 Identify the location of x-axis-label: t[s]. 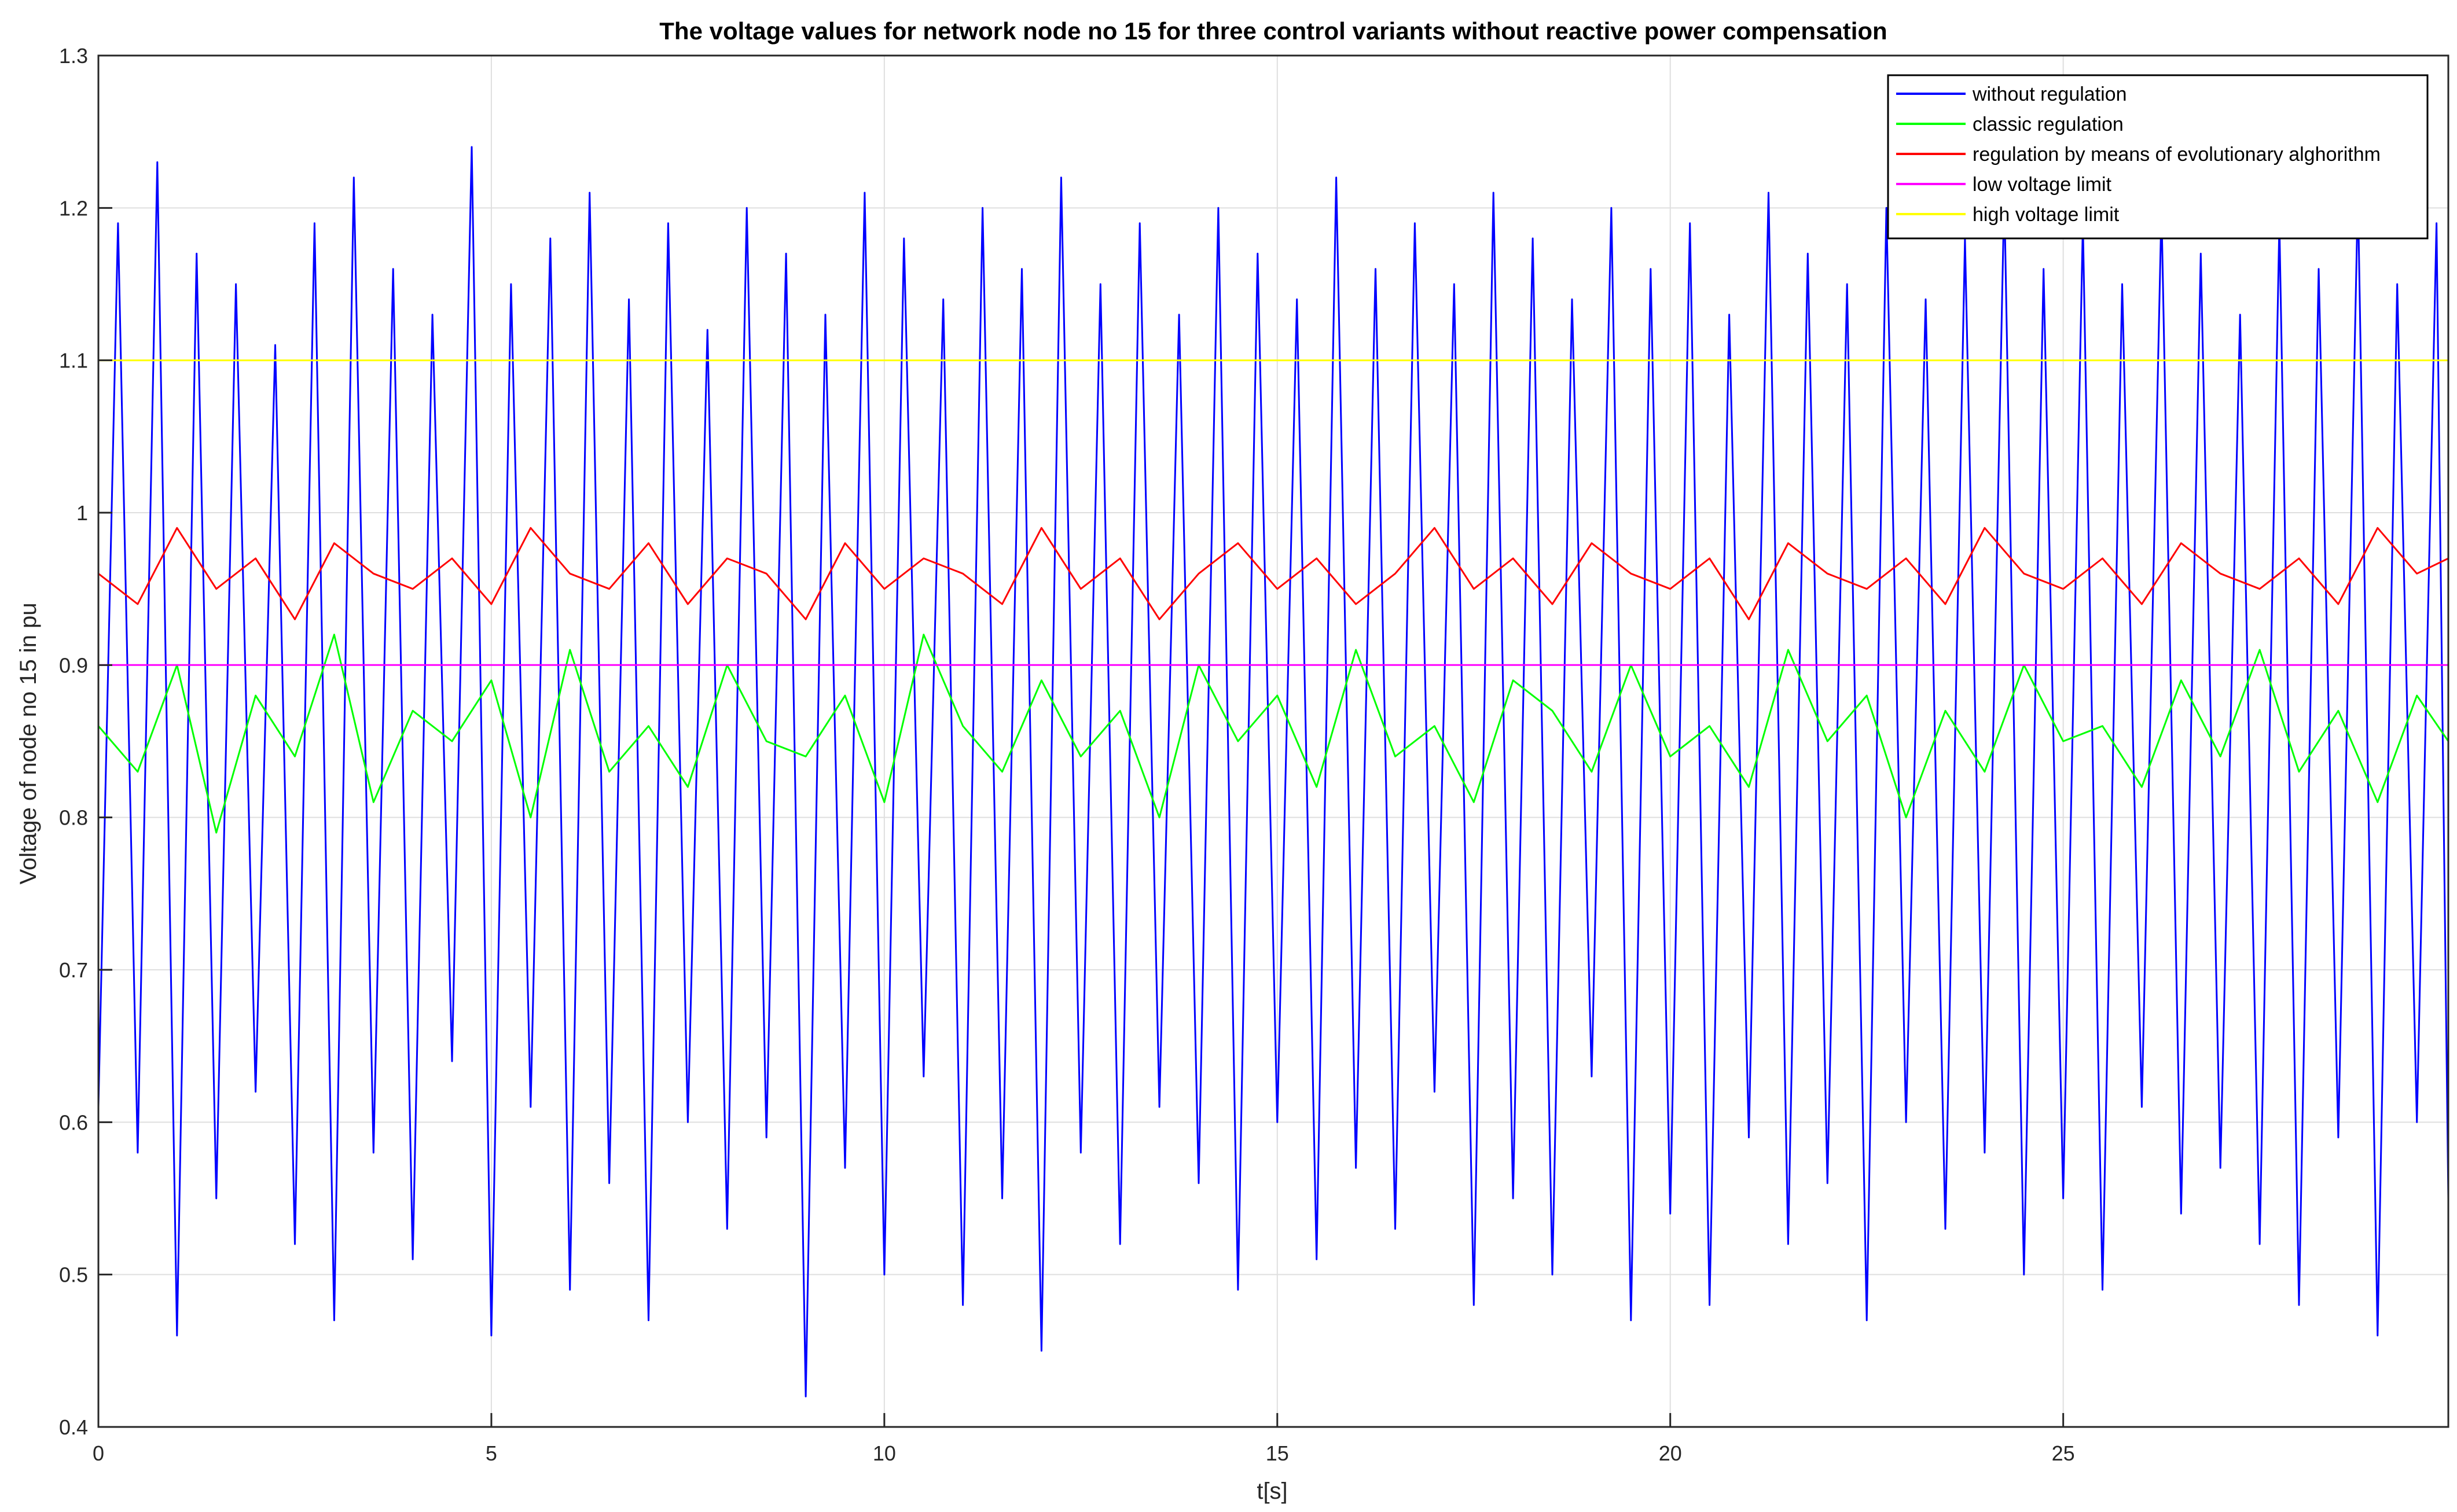
(1272, 1491).